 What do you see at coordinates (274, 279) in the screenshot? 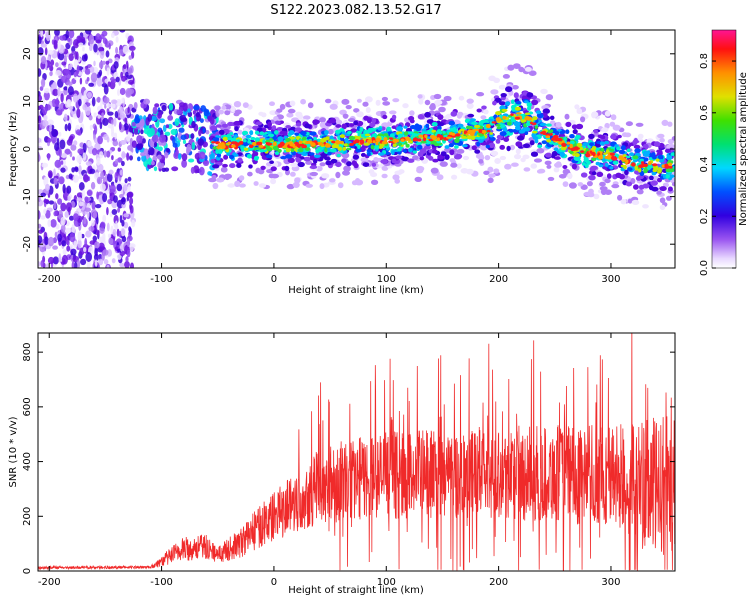
I see `heatmap-xtick-label: 0` at bounding box center [274, 279].